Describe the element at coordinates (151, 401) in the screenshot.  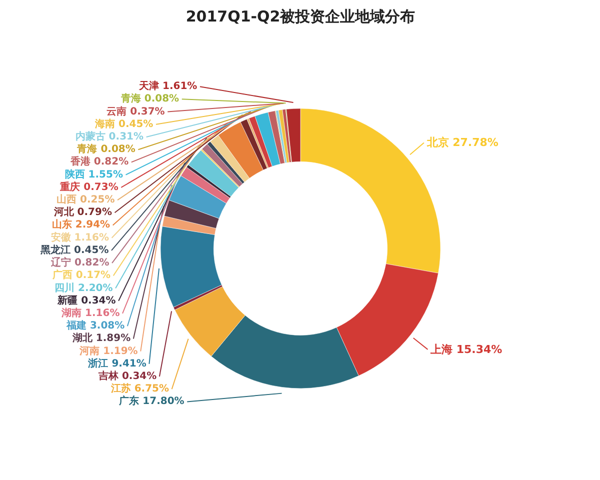
I see `slice-label: 广东 17.80%` at that location.